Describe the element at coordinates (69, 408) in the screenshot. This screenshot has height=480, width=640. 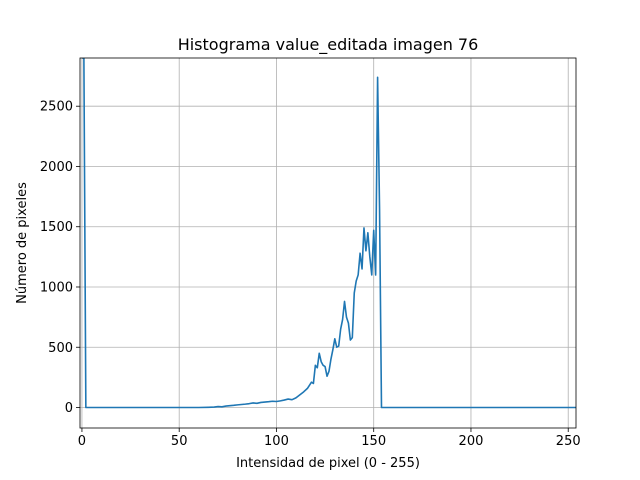
I see `y-tick-label: 0` at that location.